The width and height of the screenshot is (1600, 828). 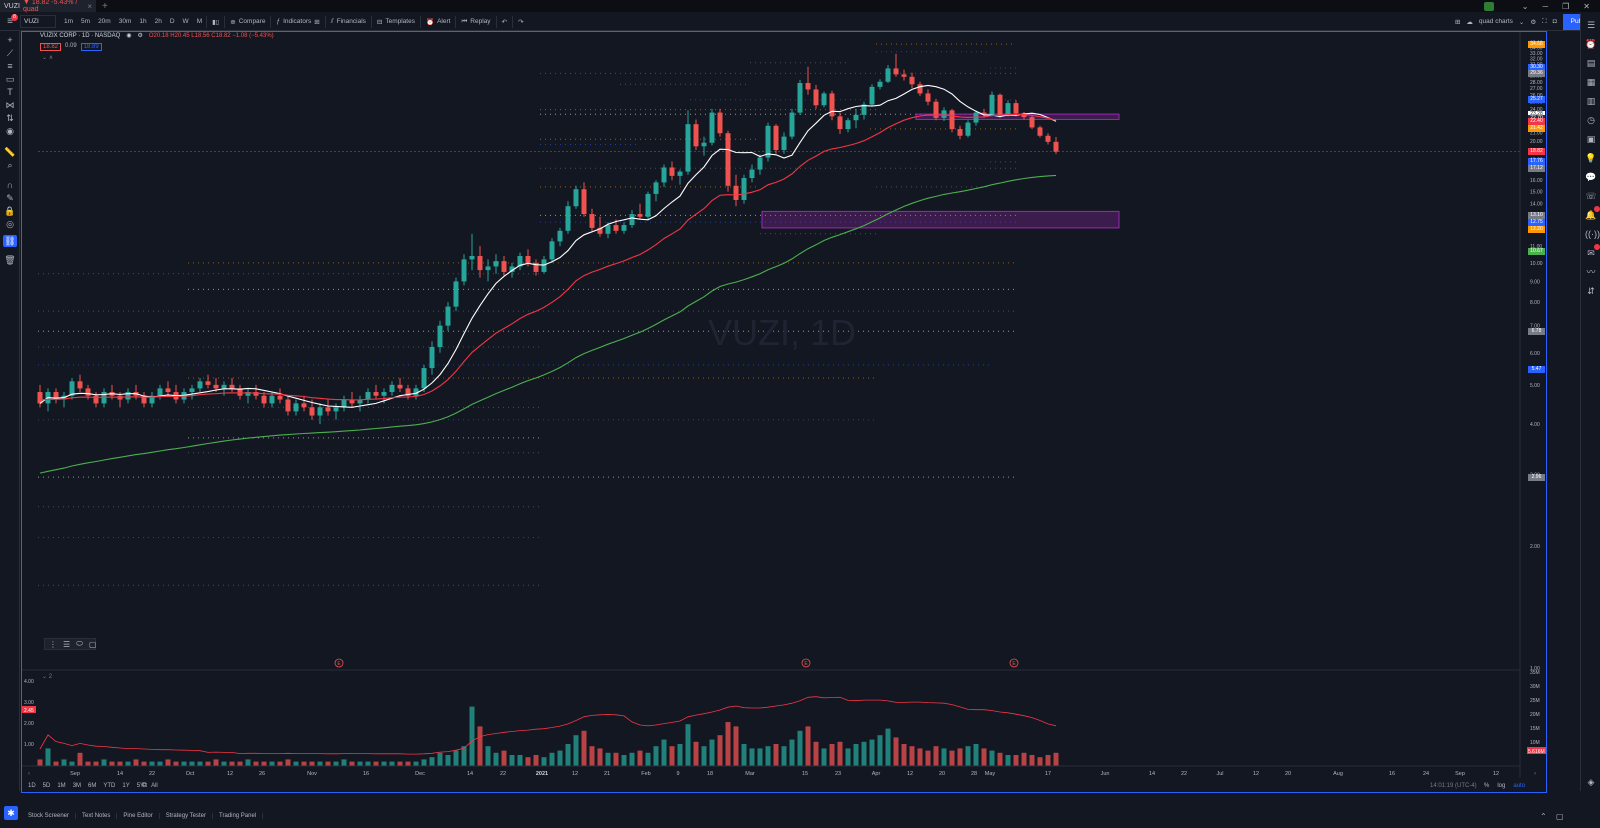 What do you see at coordinates (105, 6) in the screenshot?
I see `new-tab-icon: +` at bounding box center [105, 6].